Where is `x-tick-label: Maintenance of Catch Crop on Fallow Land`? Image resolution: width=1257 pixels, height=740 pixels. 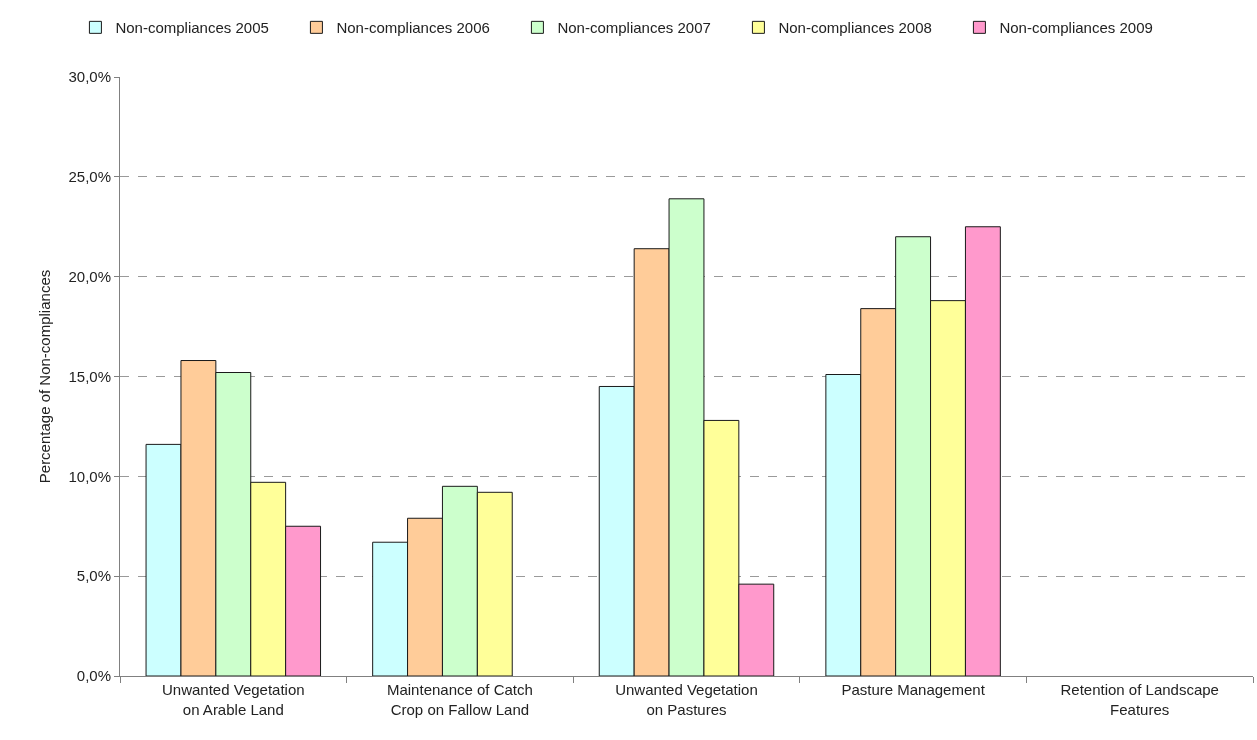
x-tick-label: Maintenance of Catch Crop on Fallow Land is located at coordinates (459, 699).